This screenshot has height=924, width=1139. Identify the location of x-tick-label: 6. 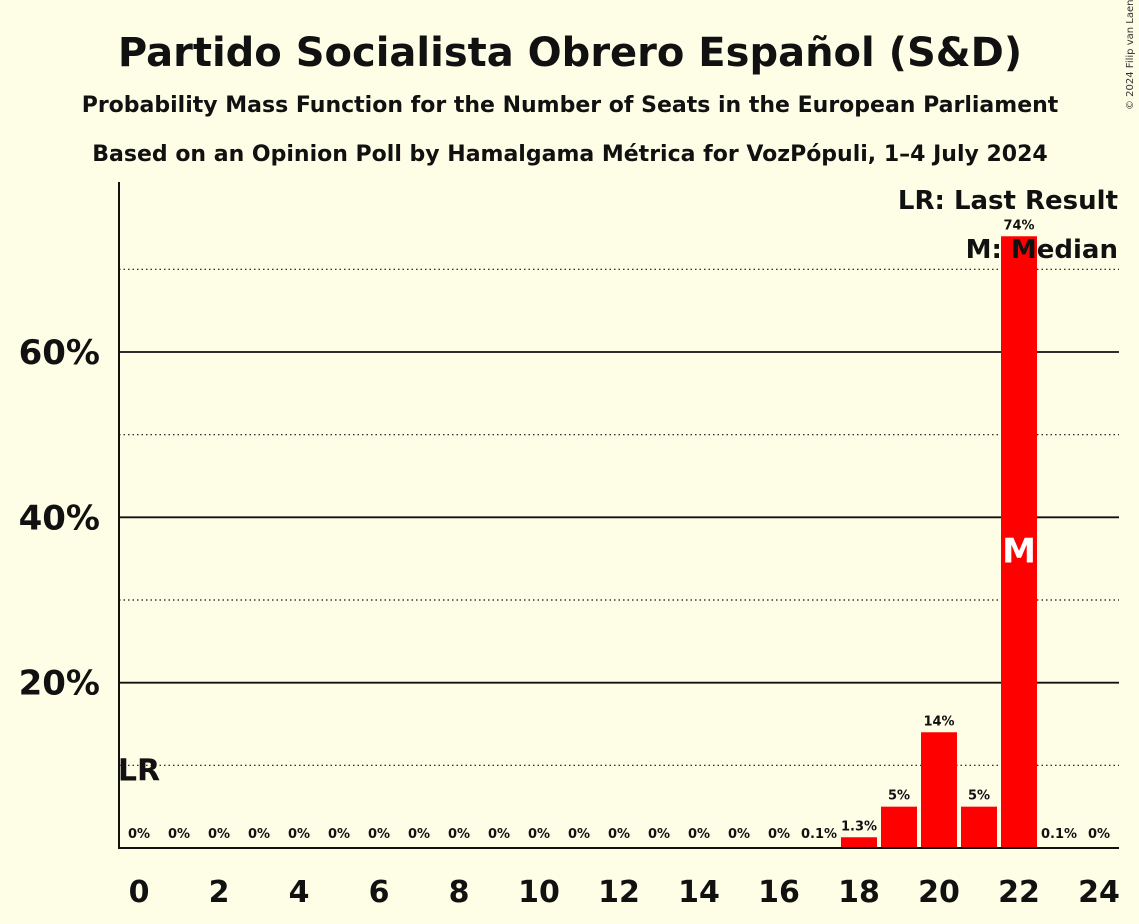
(379, 892).